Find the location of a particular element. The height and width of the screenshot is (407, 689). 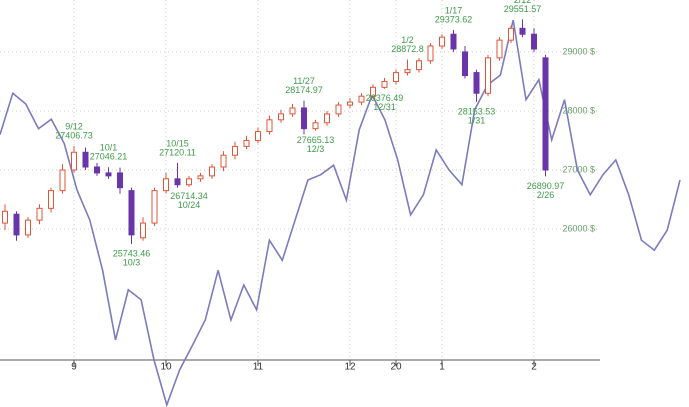

annotation-date: 10/1 is located at coordinates (109, 148).